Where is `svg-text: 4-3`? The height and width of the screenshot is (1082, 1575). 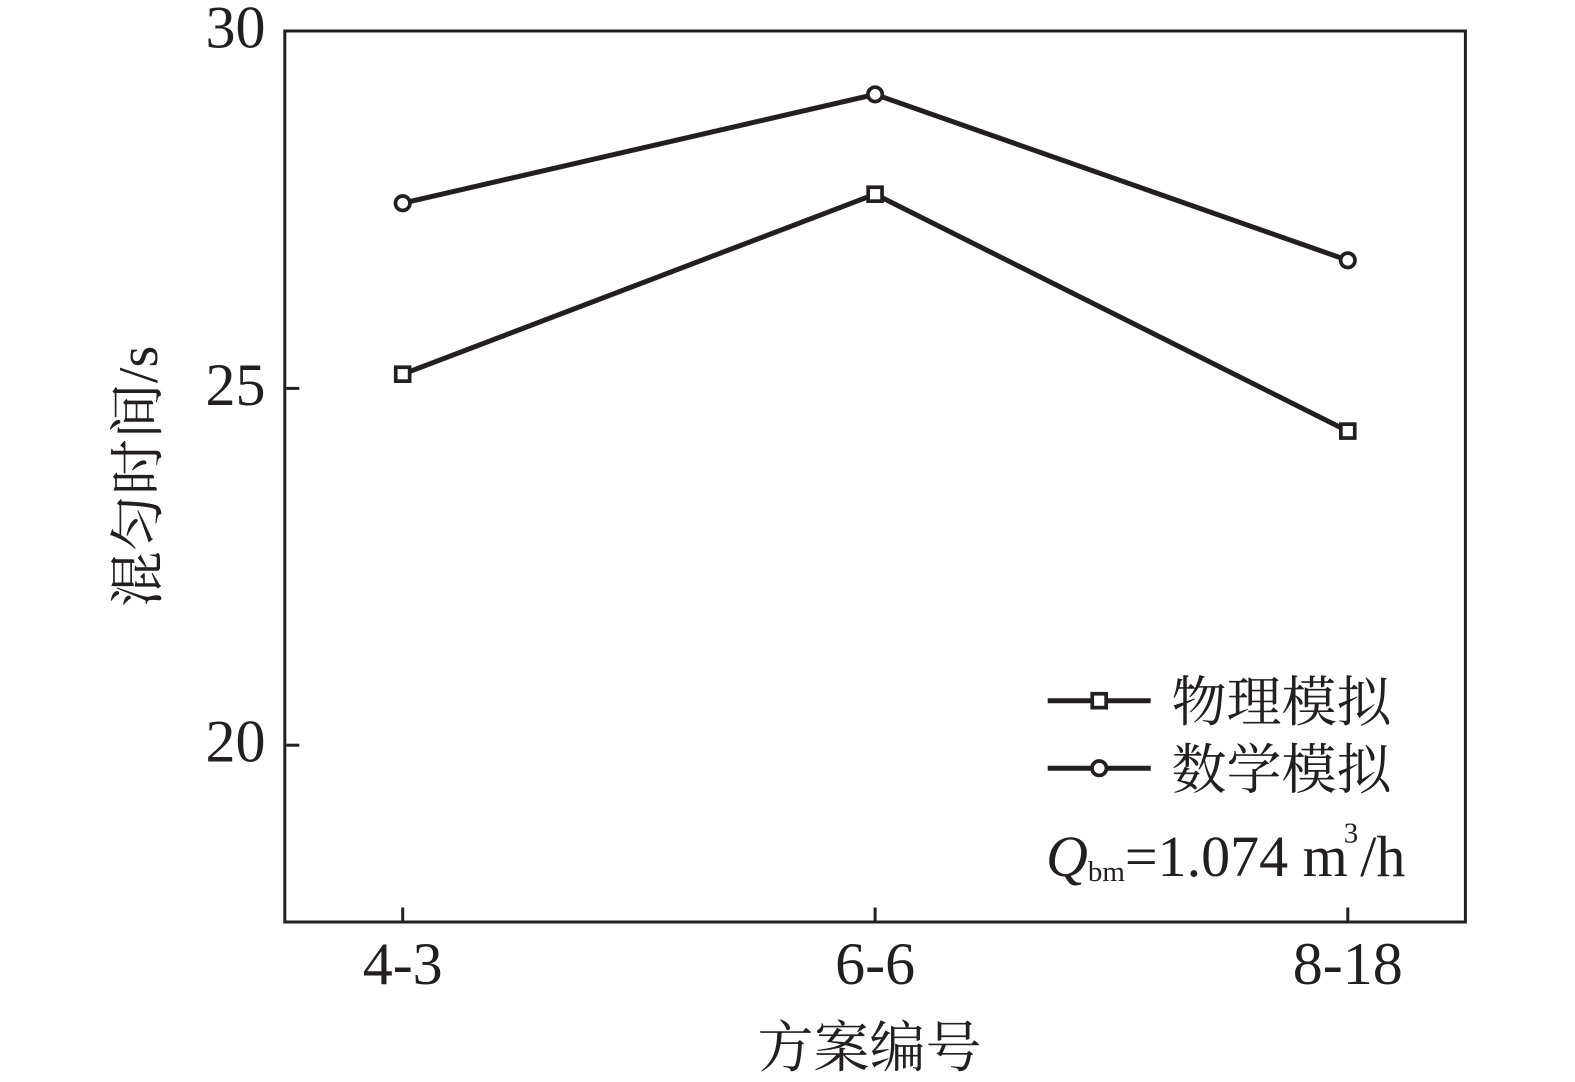
svg-text: 4-3 is located at coordinates (403, 964).